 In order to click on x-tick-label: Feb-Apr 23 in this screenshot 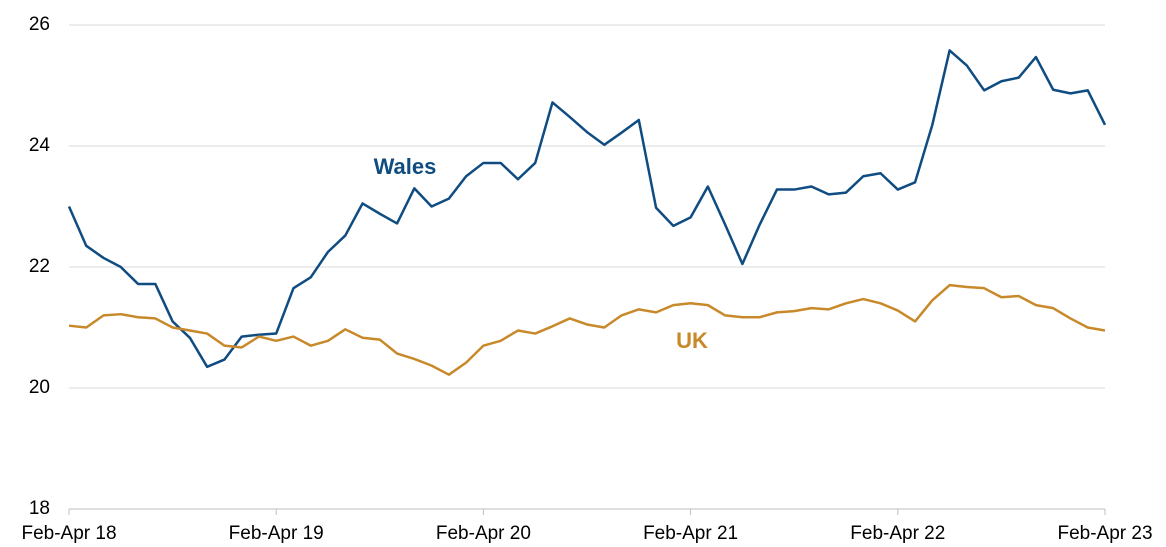, I will do `click(1104, 533)`.